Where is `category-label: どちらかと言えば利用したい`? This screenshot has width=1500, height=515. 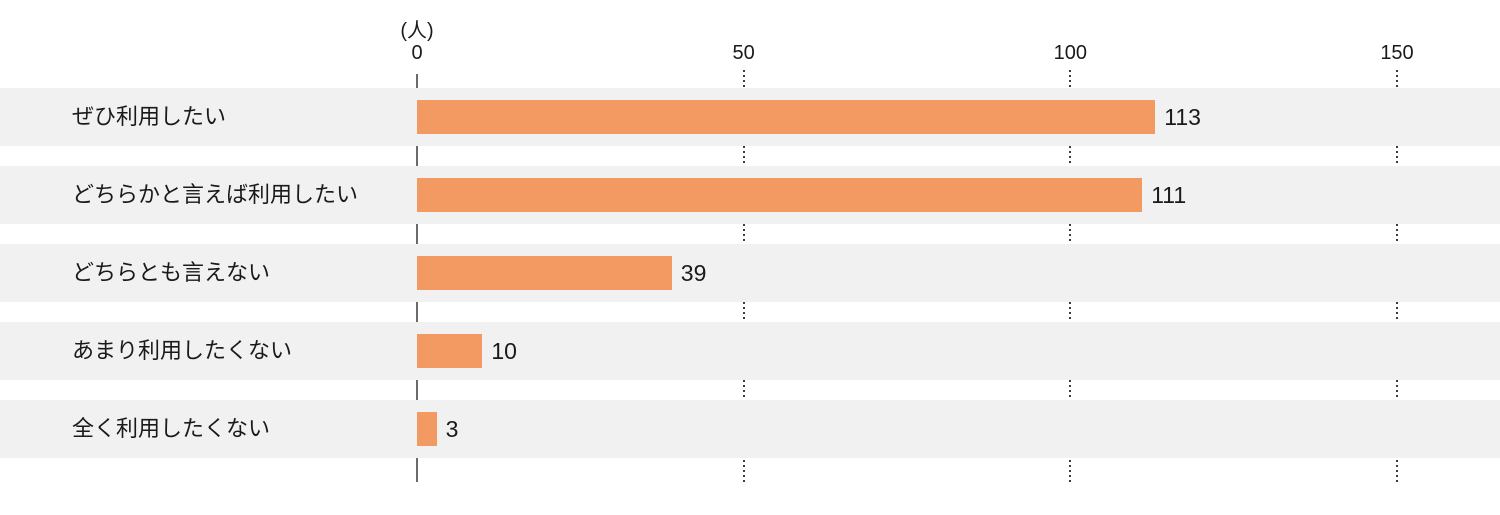 category-label: どちらかと言えば利用したい is located at coordinates (215, 194).